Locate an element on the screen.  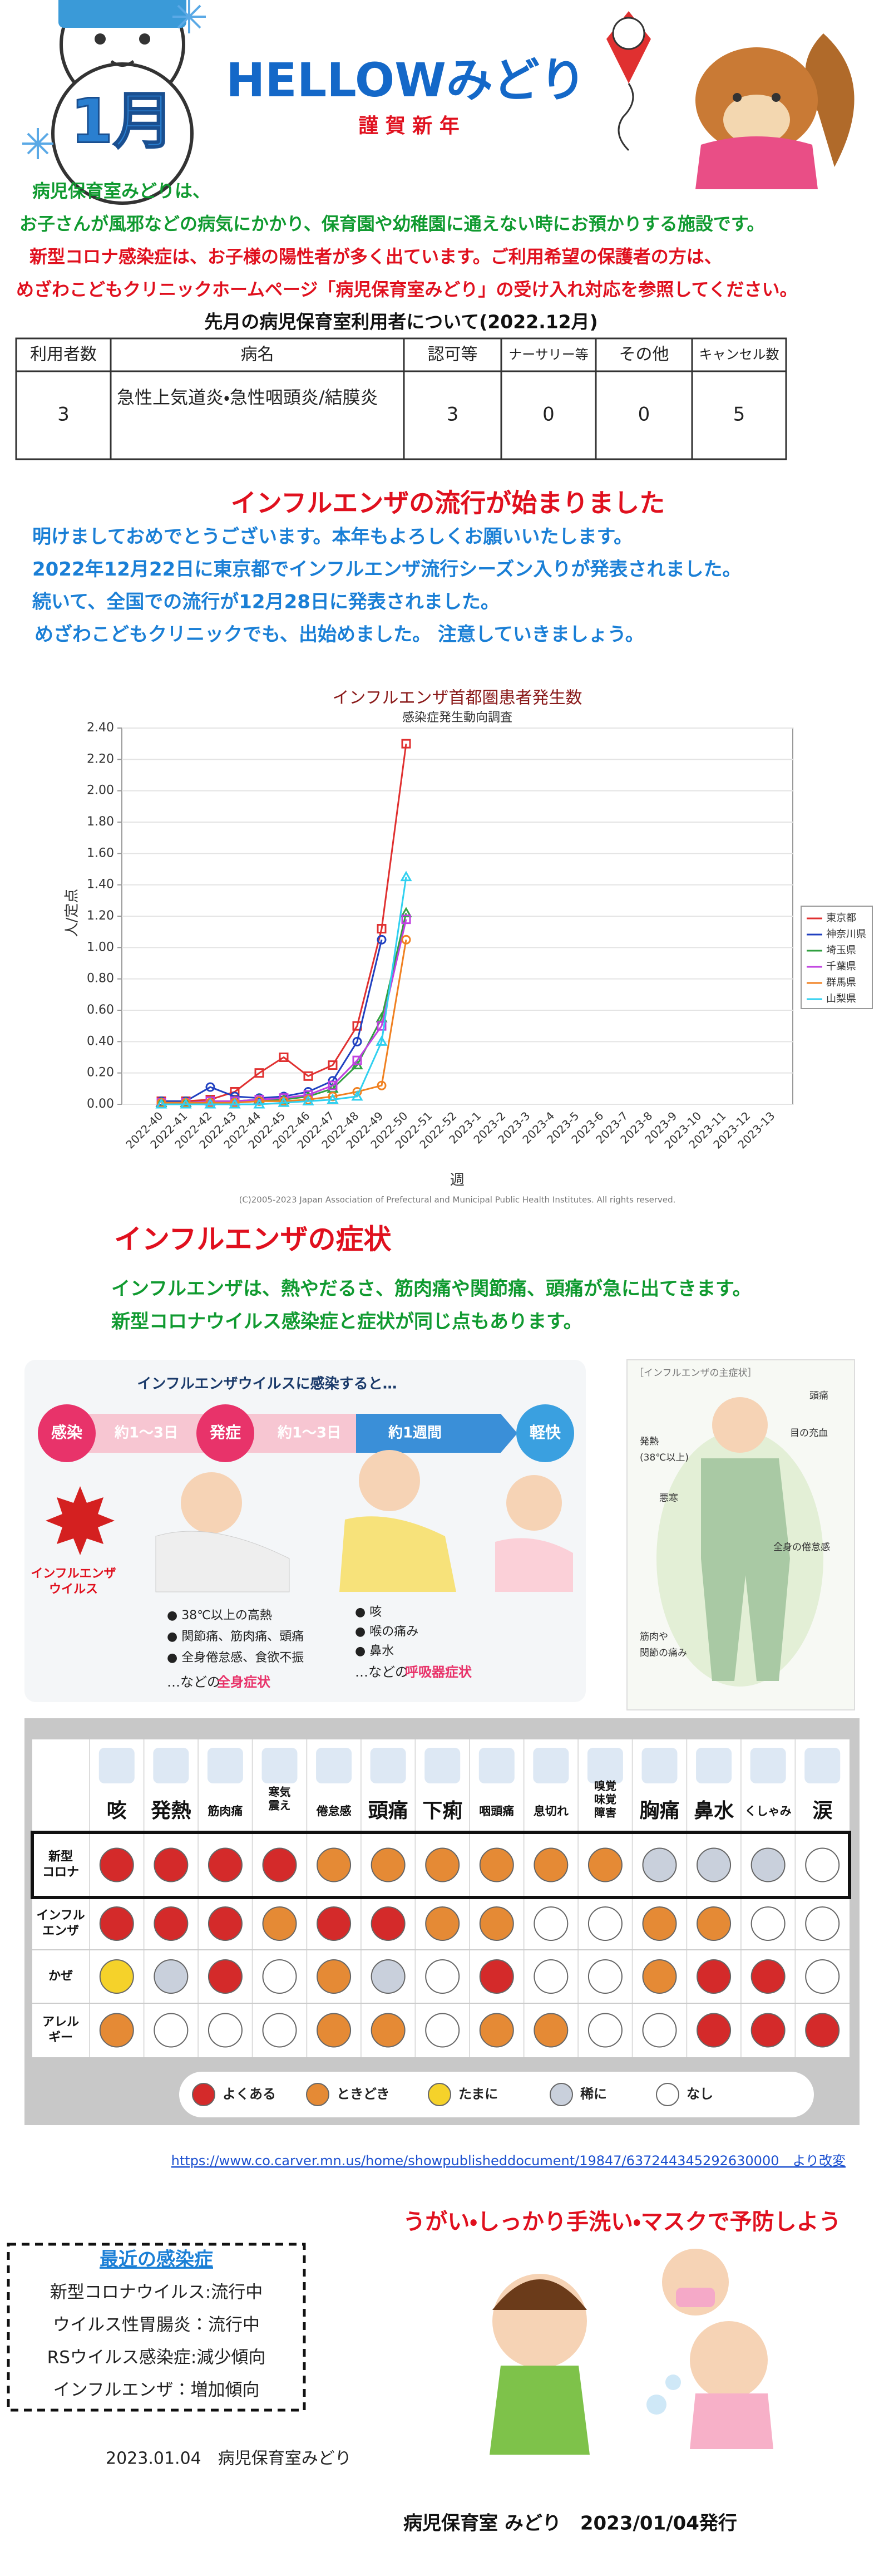
y-tick-label: 0.40 is located at coordinates (100, 1041).